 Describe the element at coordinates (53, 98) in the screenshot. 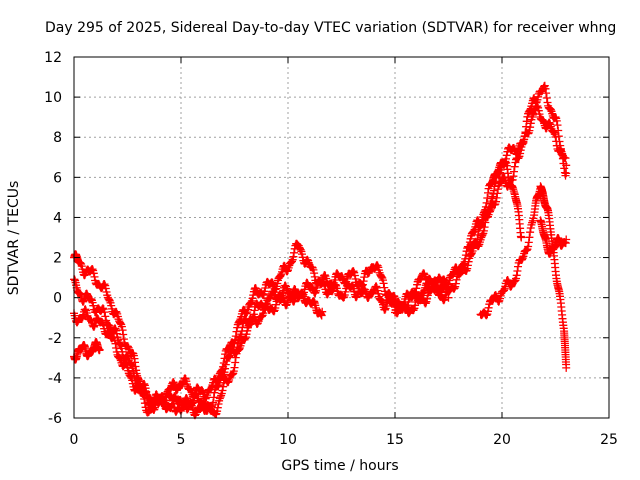

I see `y-tick-label: 10` at that location.